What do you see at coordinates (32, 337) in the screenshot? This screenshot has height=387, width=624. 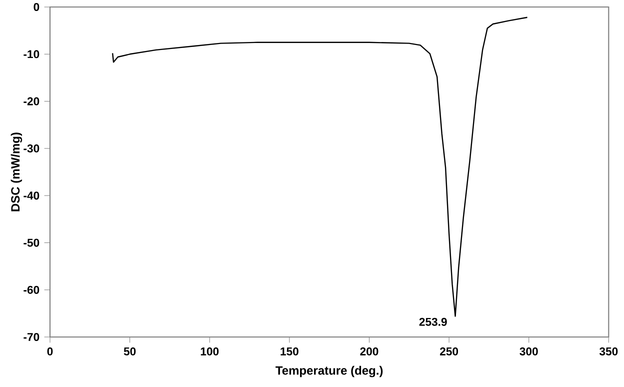 I see `y-tick-label: -70` at bounding box center [32, 337].